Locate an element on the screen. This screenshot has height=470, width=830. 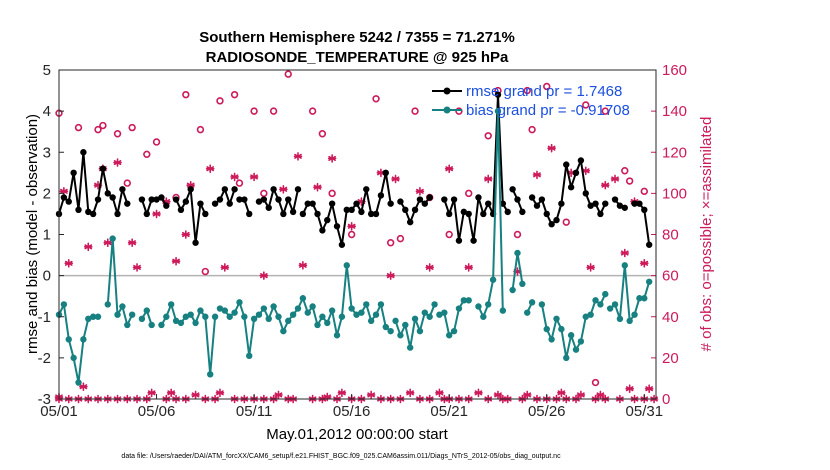
y-axis-label-right: # of obs: o=possible; ×=assimilated is located at coordinates (706, 234).